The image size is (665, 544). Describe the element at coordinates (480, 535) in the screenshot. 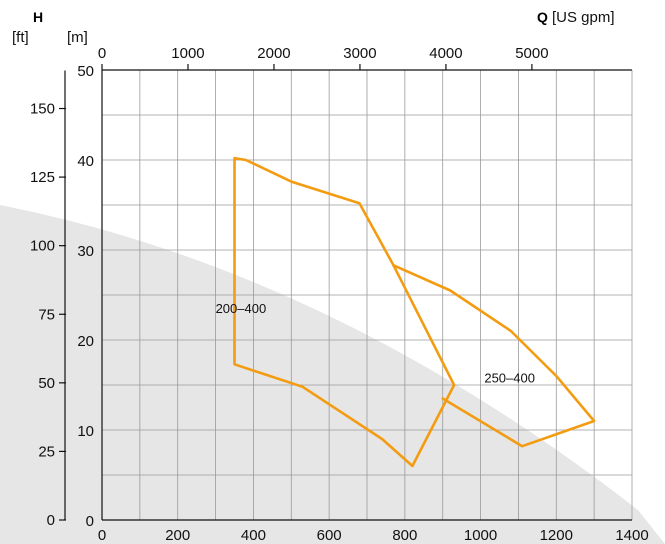

I see `x-tick-label-m3h: 1000` at that location.